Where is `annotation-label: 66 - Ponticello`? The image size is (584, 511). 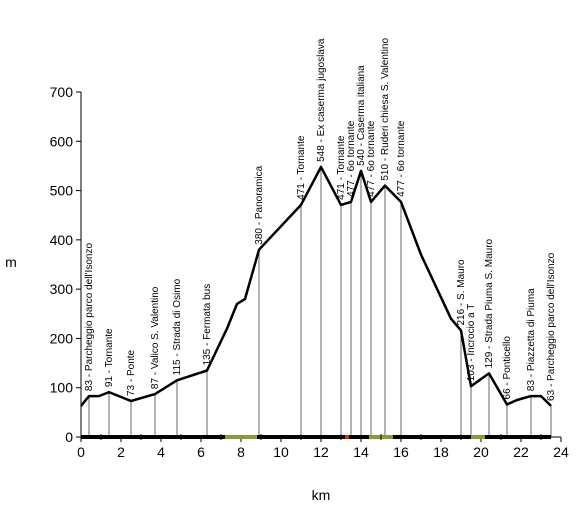
annotation-label: 66 - Ponticello is located at coordinates (507, 368).